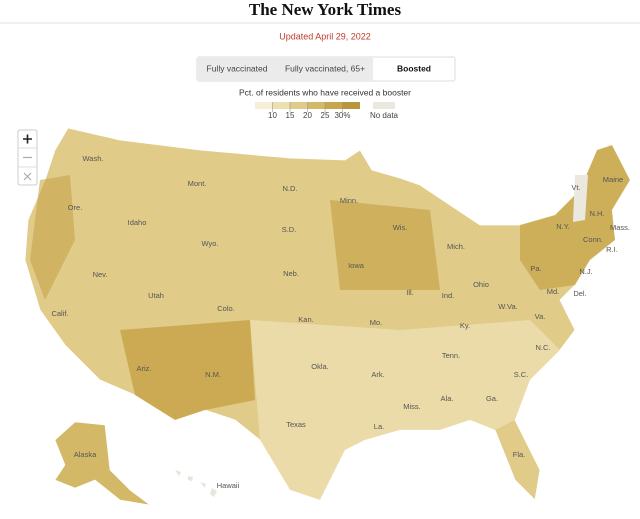  Describe the element at coordinates (448, 295) in the screenshot. I see `state-label: Ind.` at that location.